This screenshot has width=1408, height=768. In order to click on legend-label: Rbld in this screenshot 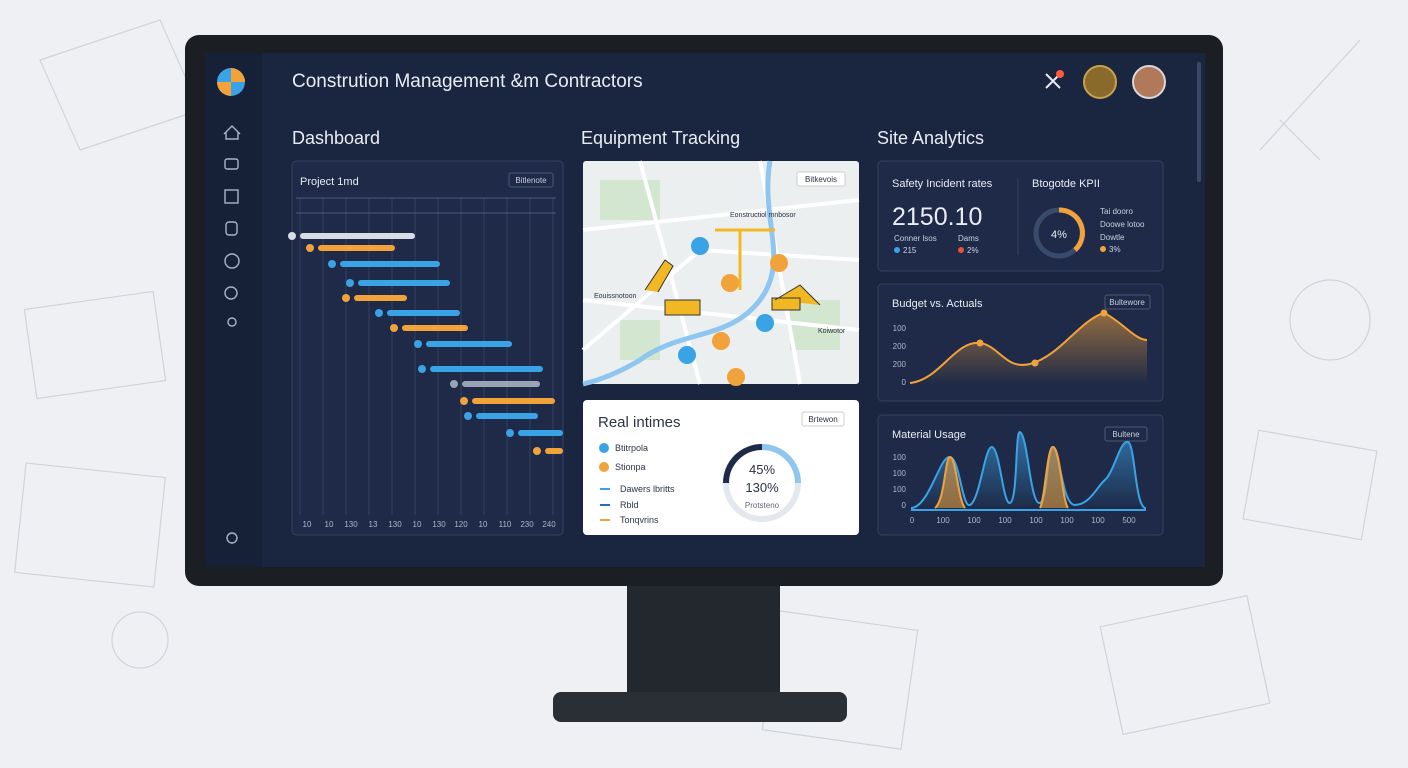, I will do `click(629, 505)`.